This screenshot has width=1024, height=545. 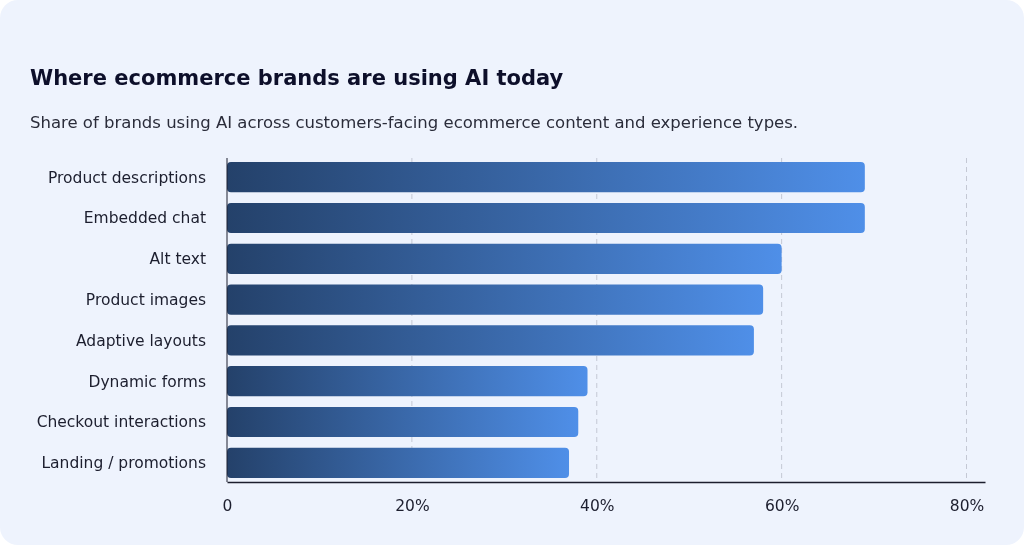 What do you see at coordinates (144, 218) in the screenshot?
I see `y-tick-label: Embedded chat` at bounding box center [144, 218].